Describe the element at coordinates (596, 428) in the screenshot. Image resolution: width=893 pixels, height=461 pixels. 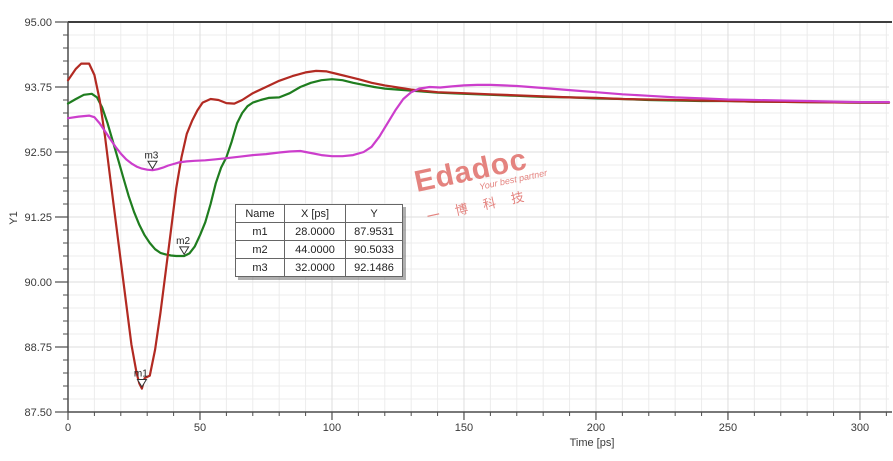
I see `x-tick-label: 200` at that location.